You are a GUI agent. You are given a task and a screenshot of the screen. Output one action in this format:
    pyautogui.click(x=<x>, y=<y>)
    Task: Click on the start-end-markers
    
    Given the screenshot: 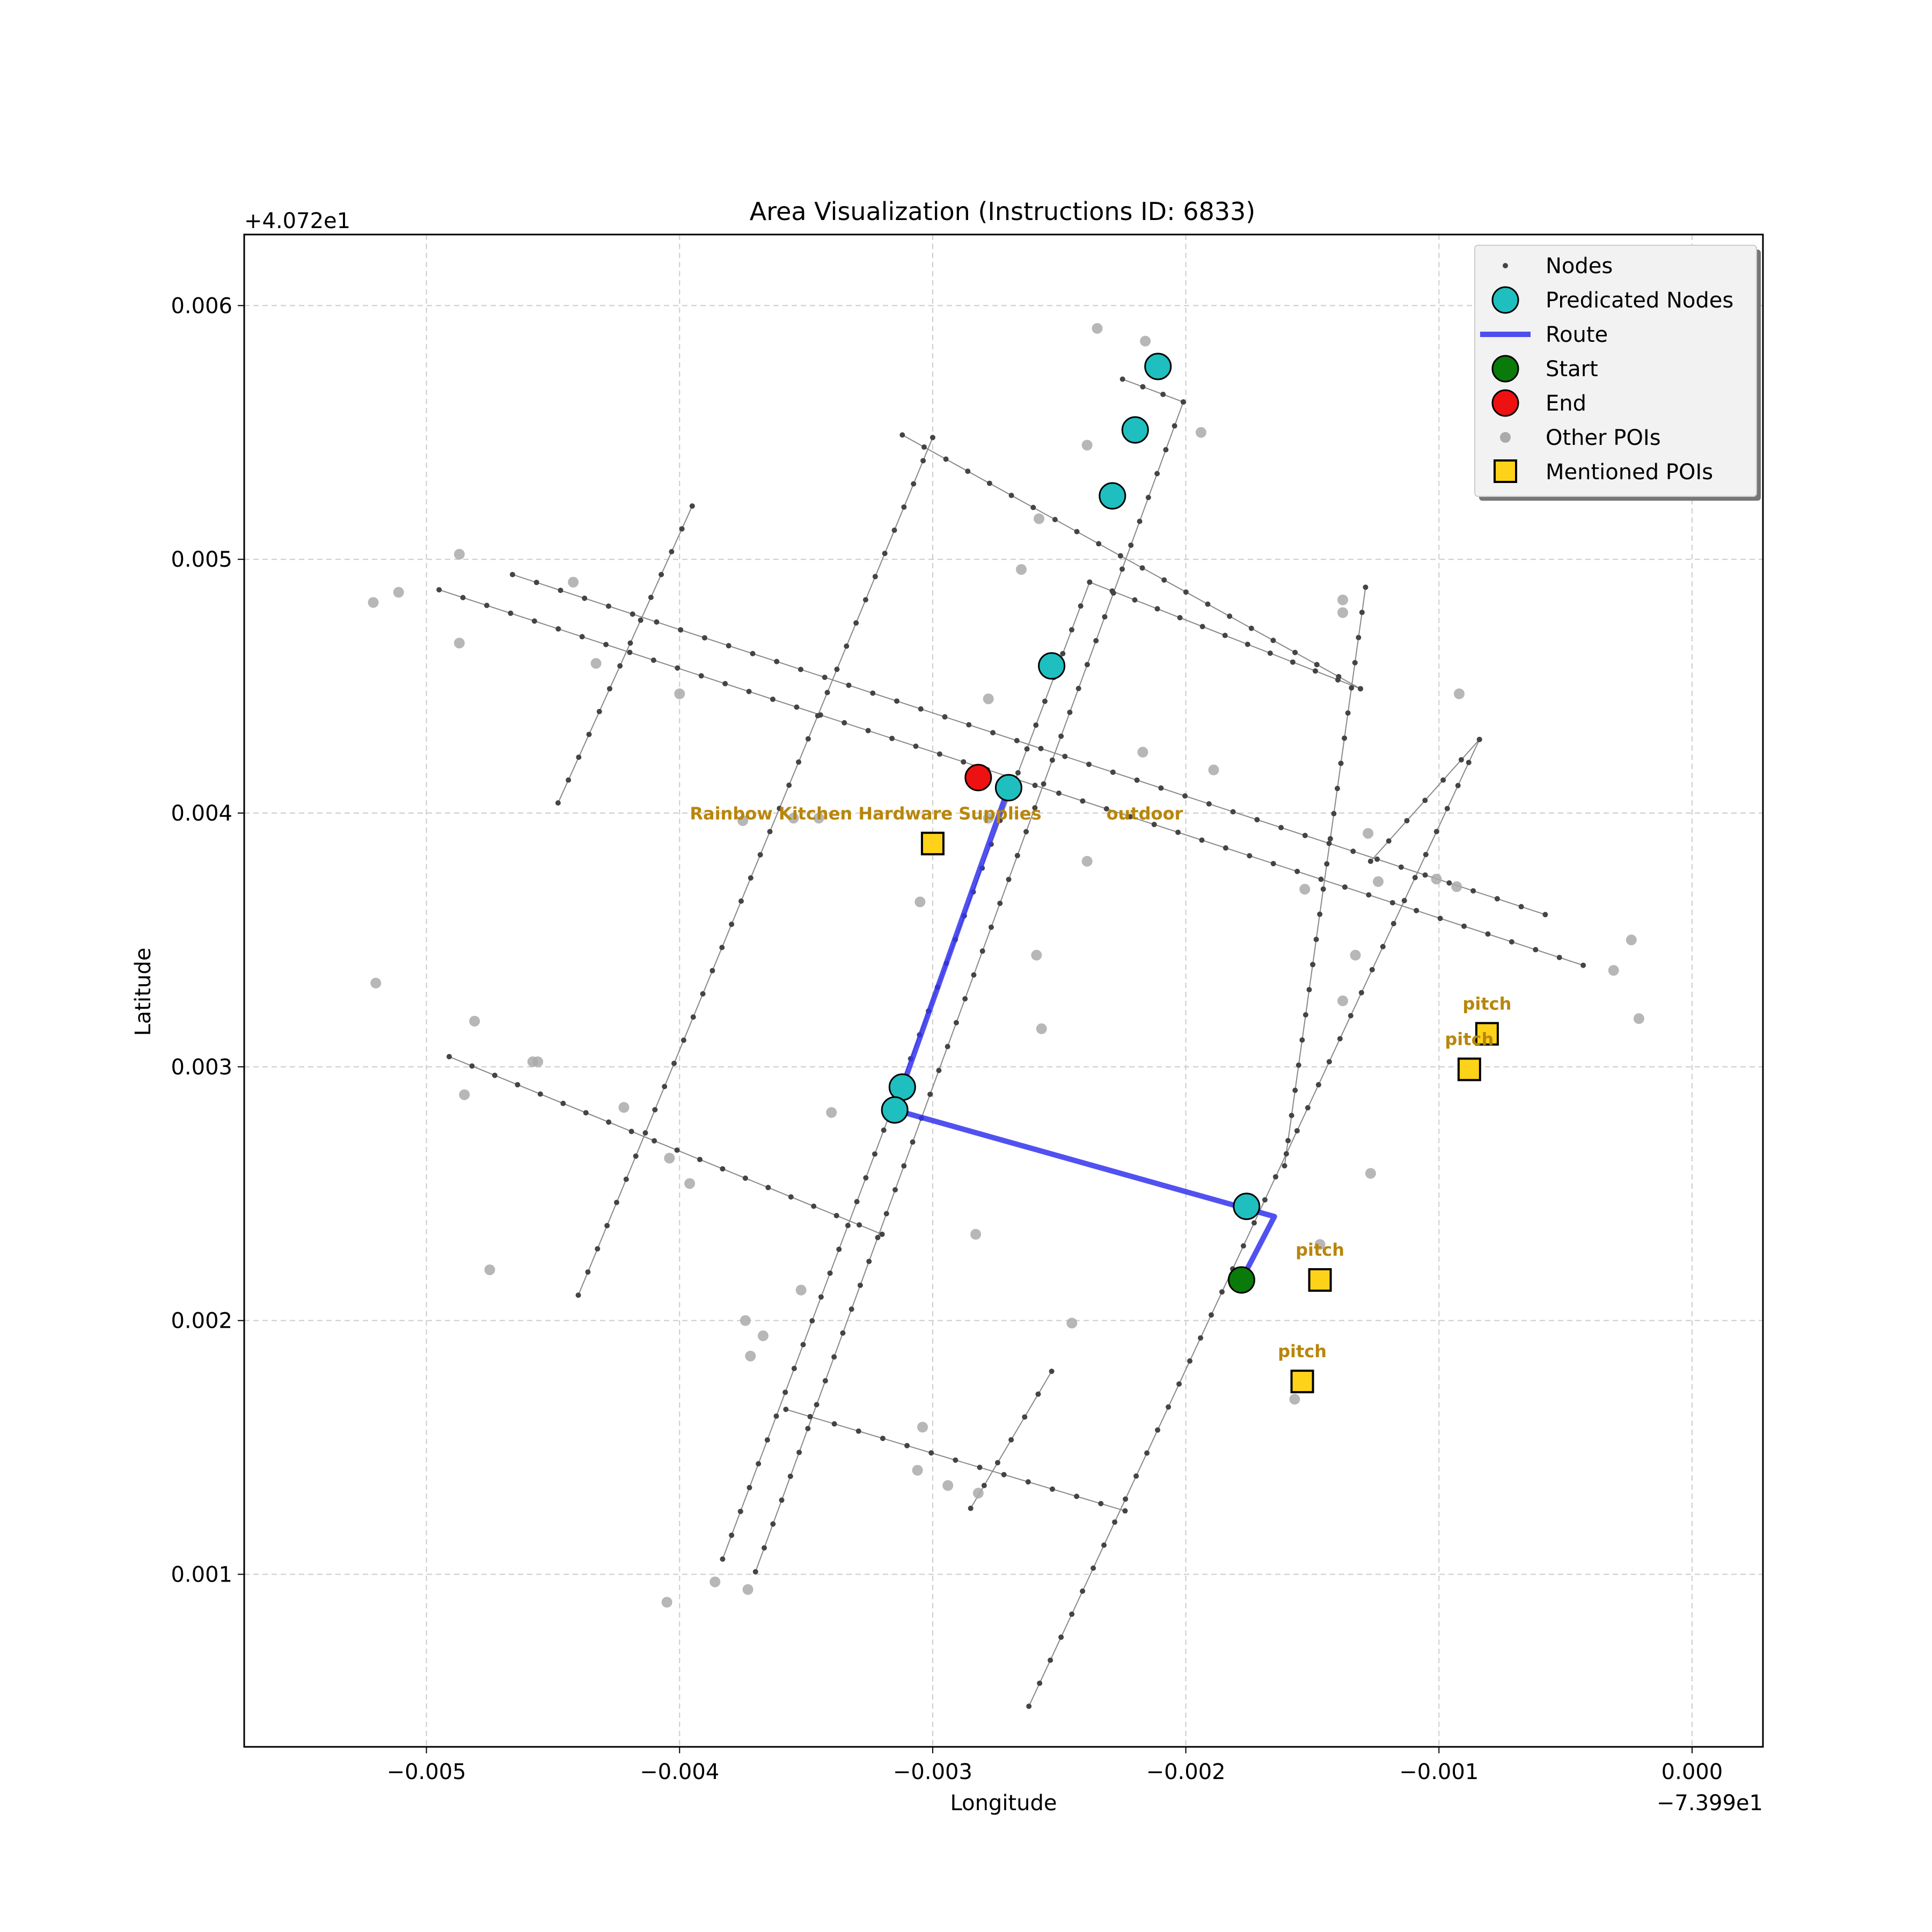 What is the action you would take?
    pyautogui.click(x=1109, y=1029)
    